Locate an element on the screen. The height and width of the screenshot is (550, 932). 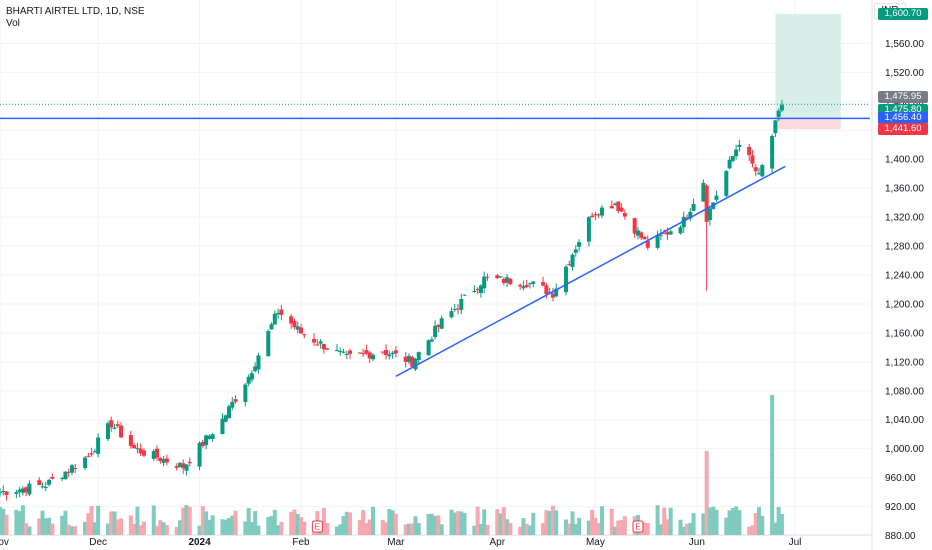
earnings-marker-glyph: E is located at coordinates (637, 527).